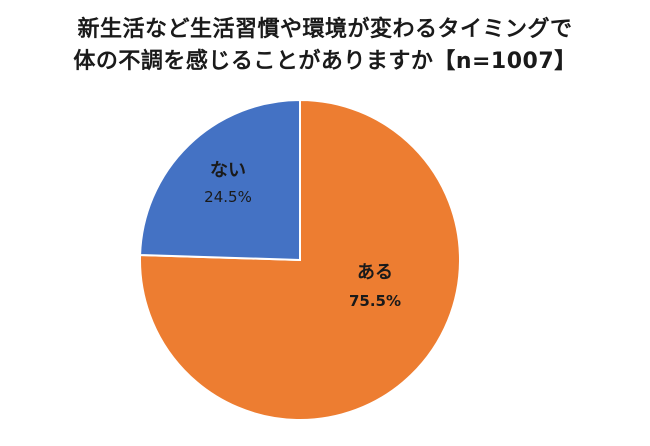 The height and width of the screenshot is (446, 650). What do you see at coordinates (228, 170) in the screenshot?
I see `slice-label-nai: ない` at bounding box center [228, 170].